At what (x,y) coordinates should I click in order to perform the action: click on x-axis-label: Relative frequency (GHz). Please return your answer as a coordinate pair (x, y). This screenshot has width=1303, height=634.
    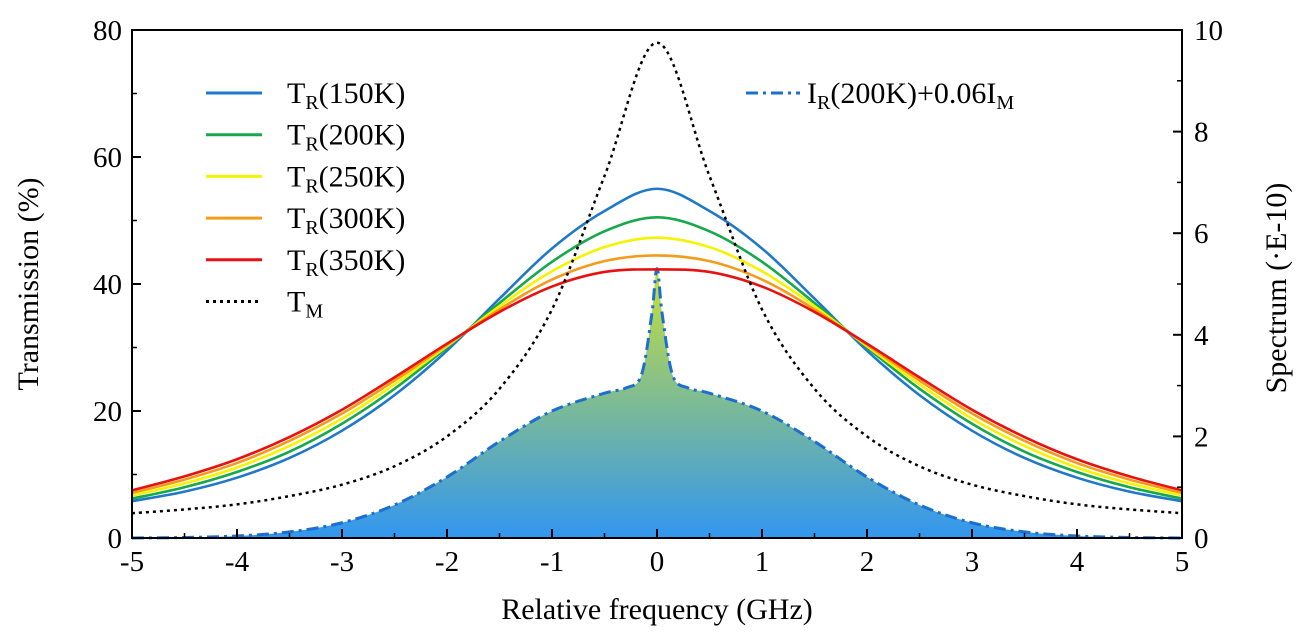
    Looking at the image, I should click on (657, 609).